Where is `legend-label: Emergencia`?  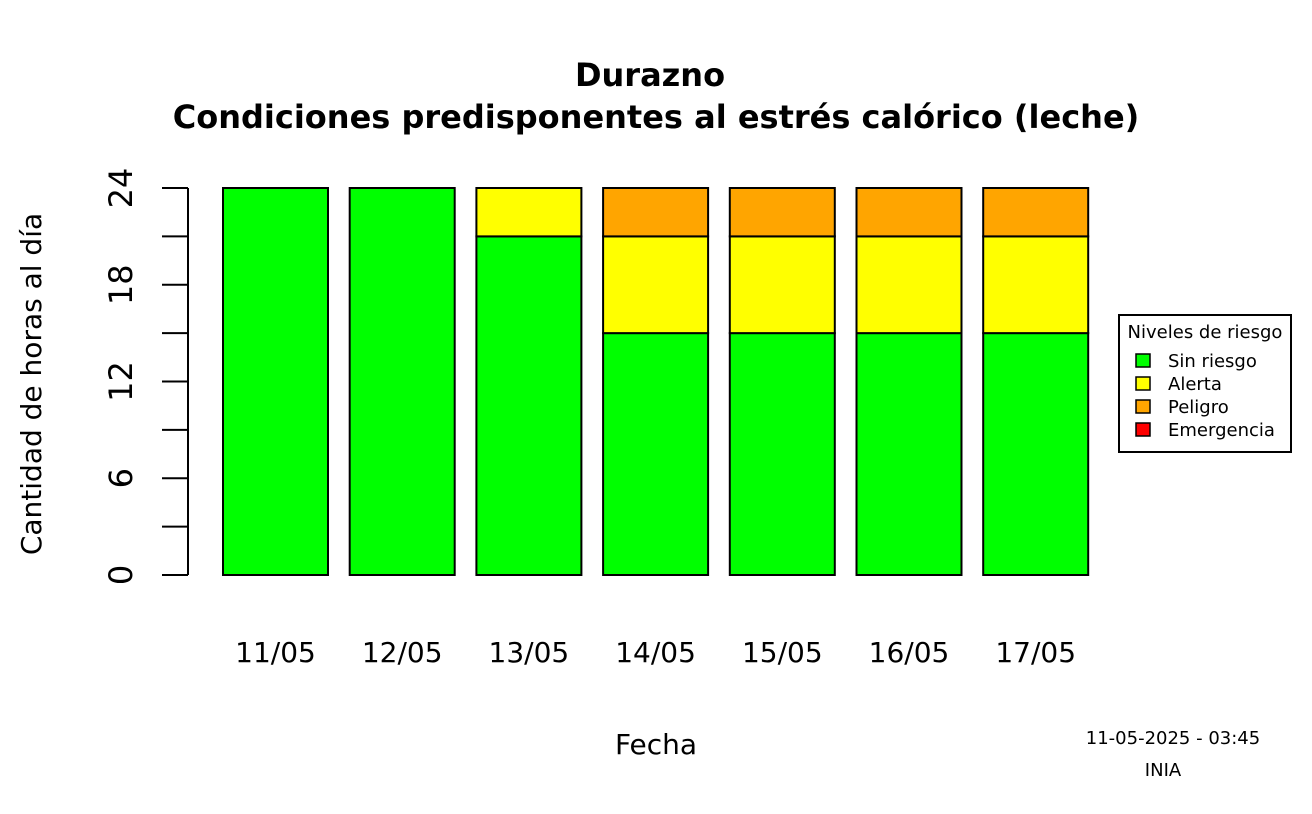
legend-label: Emergencia is located at coordinates (1221, 430).